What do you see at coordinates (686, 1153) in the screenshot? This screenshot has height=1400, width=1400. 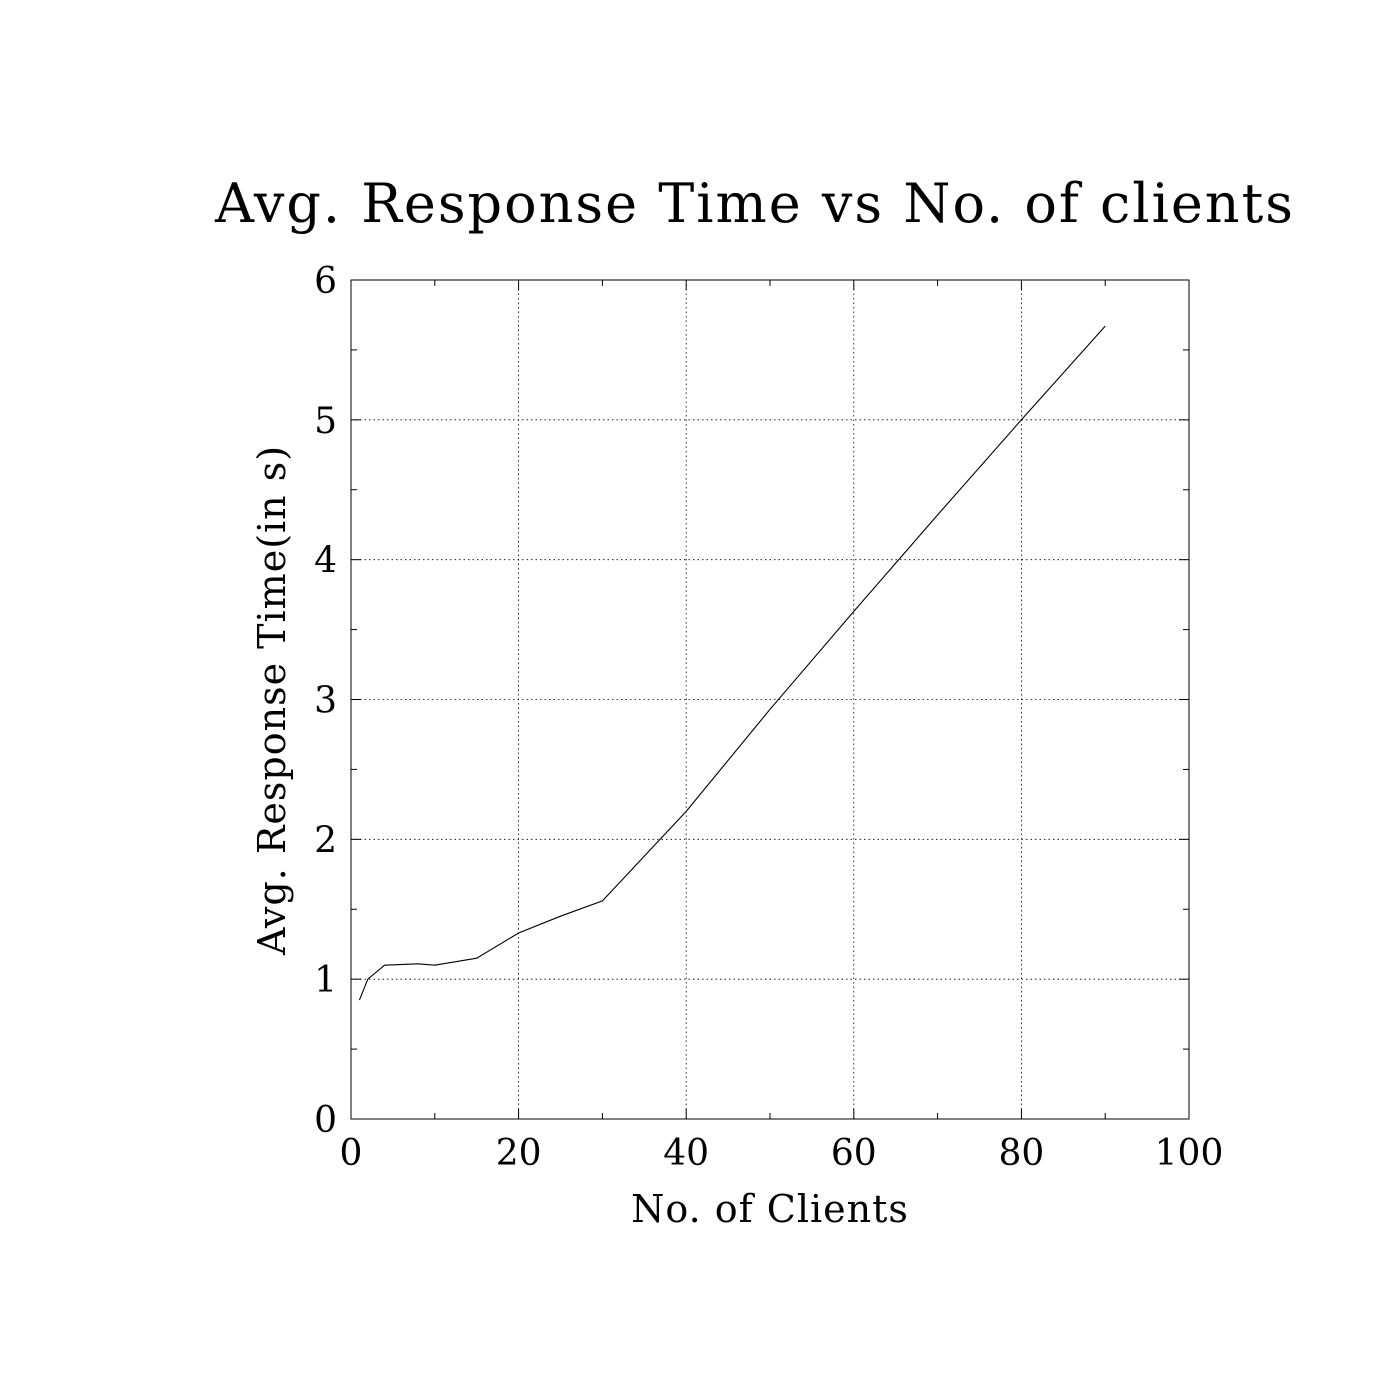 I see `x-tick-label-2: 40` at bounding box center [686, 1153].